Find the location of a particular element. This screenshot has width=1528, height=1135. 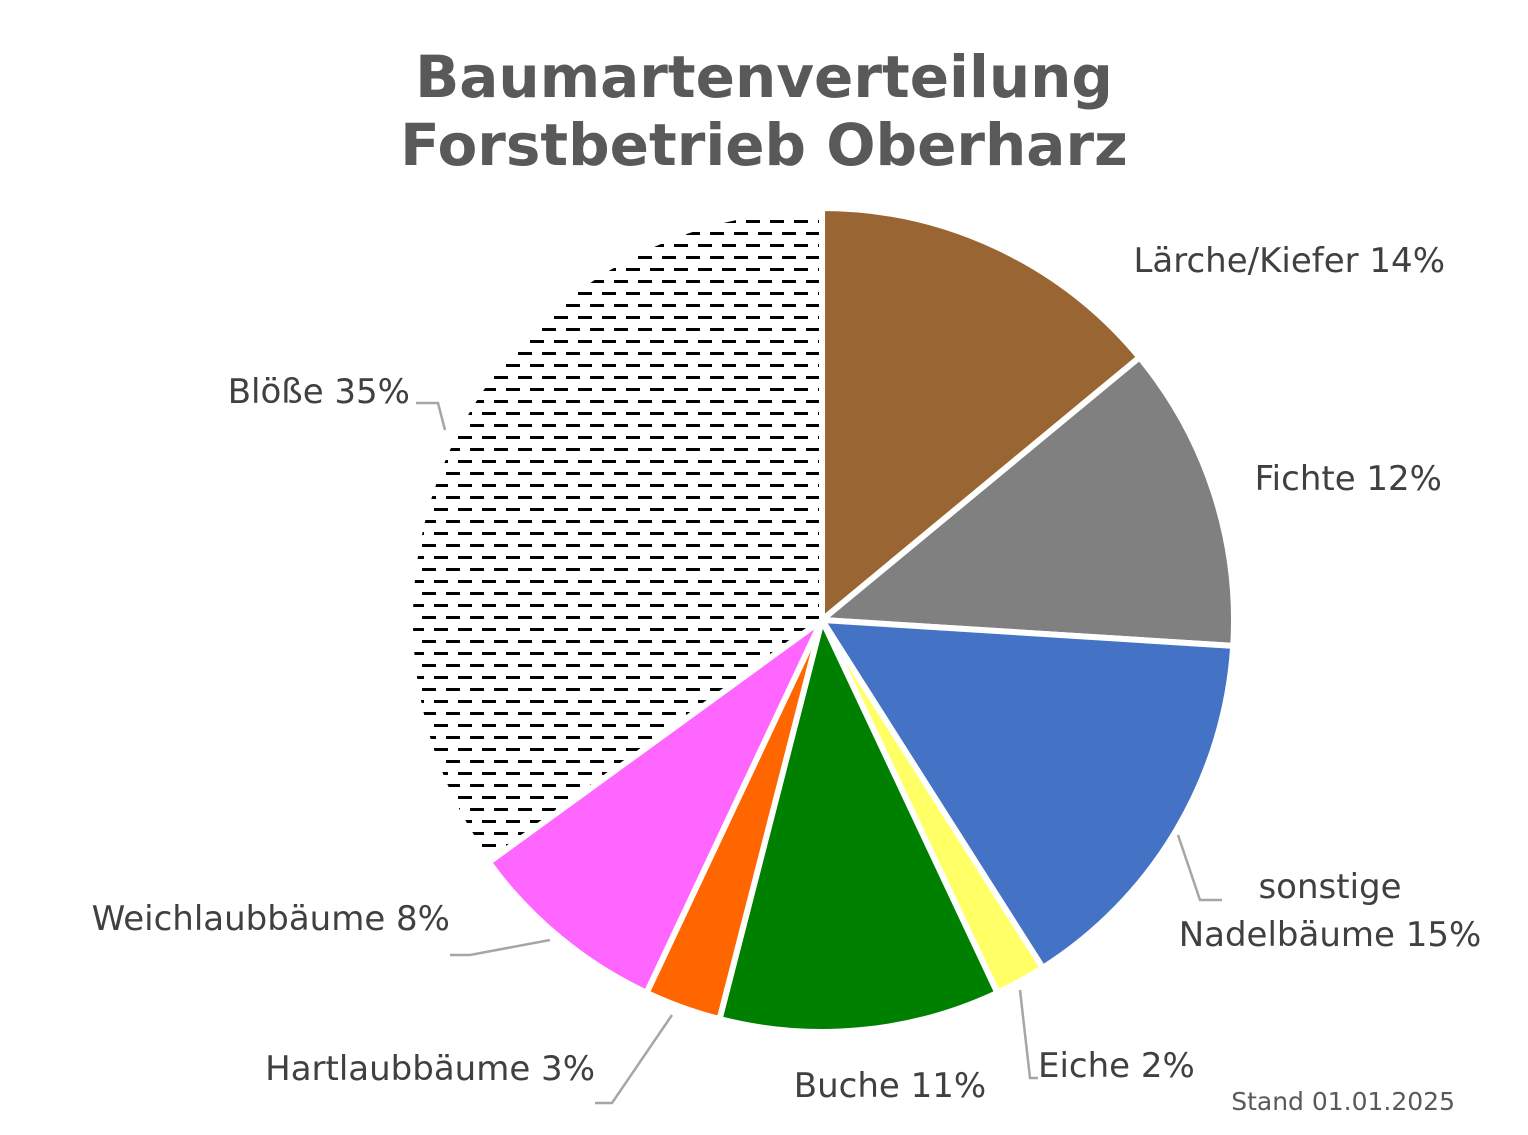

leader-line-eiche is located at coordinates (1028, 1034).